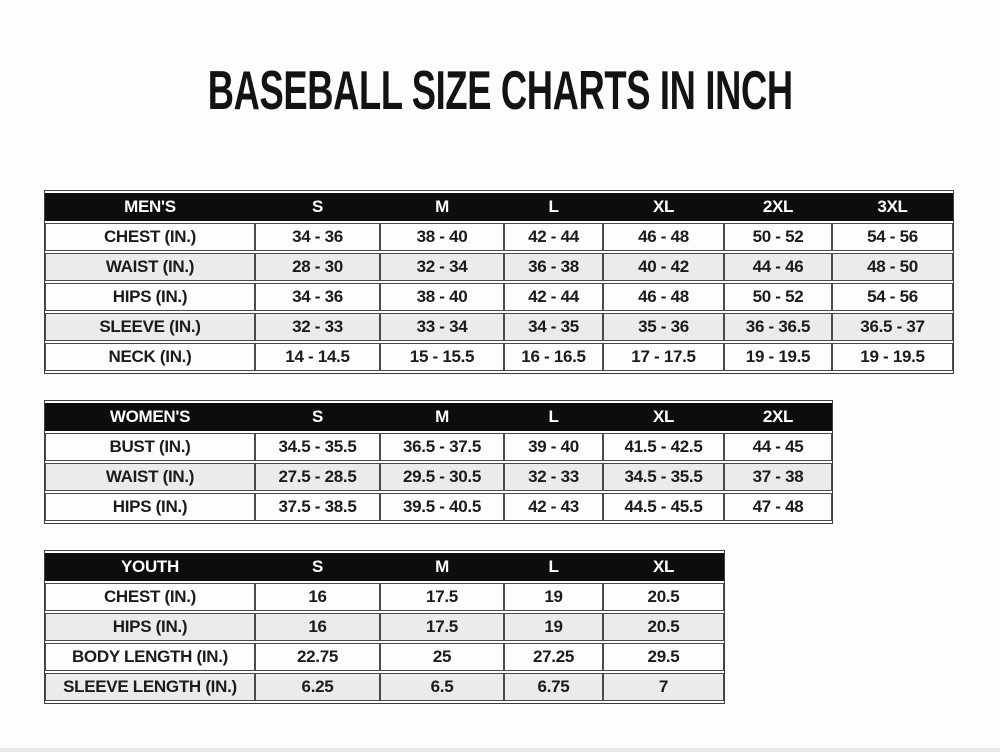  I want to click on row-label: NECK (IN.), so click(150, 357).